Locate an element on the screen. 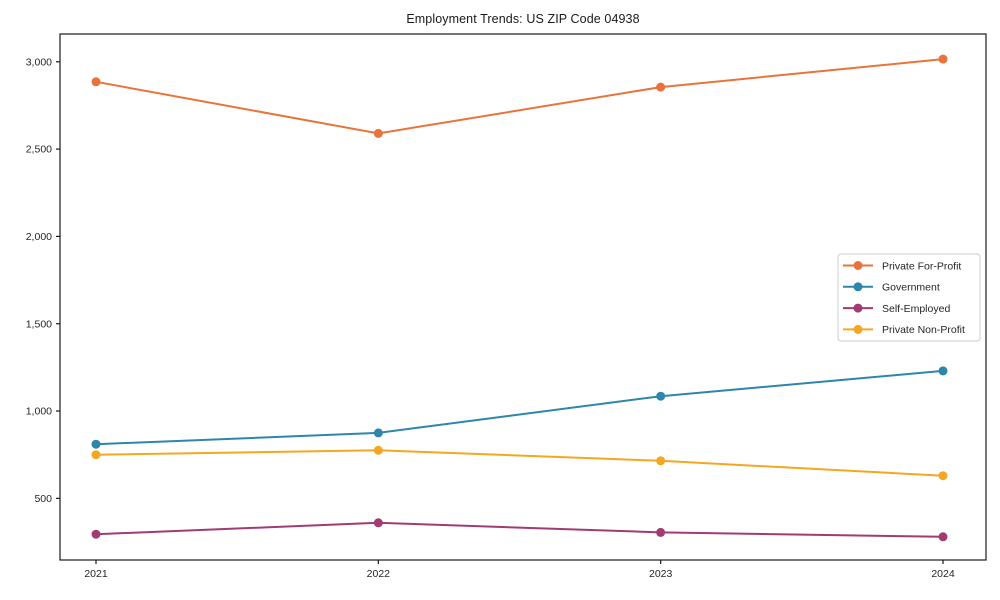  legend-item-label-government: Government is located at coordinates (911, 288).